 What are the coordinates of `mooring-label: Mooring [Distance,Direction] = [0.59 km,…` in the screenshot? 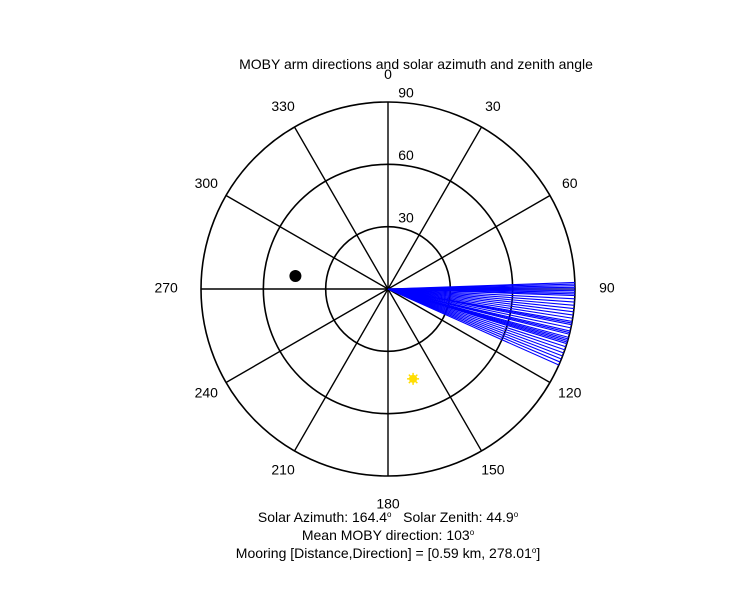 It's located at (383, 553).